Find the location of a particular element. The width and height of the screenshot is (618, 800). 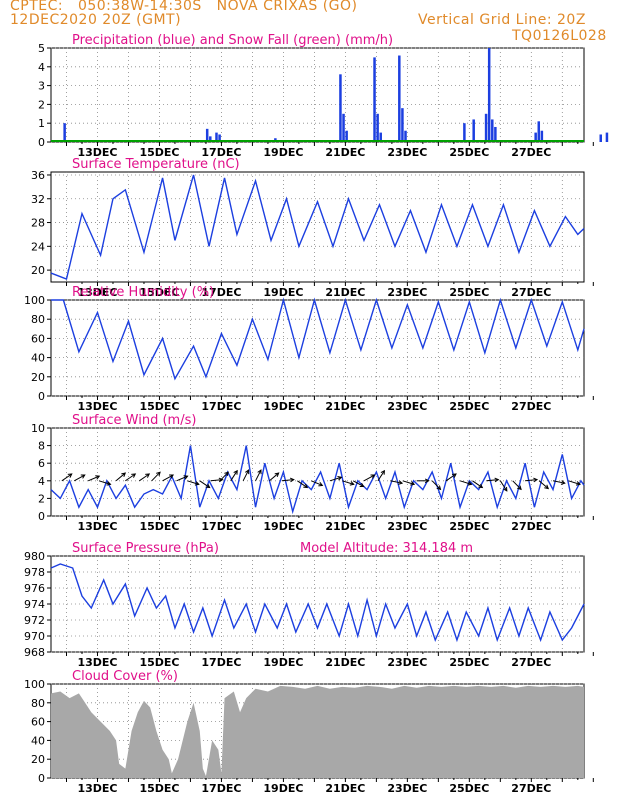

x-tick-label: 13DEC is located at coordinates (97, 788).